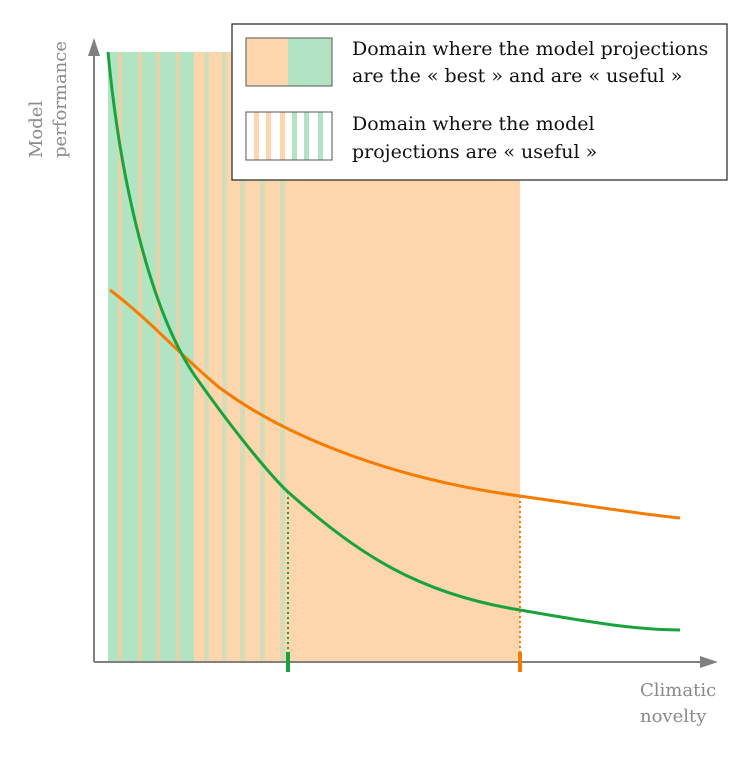 The image size is (756, 761). I want to click on x-axis-label-line-2: novelty, so click(673, 716).